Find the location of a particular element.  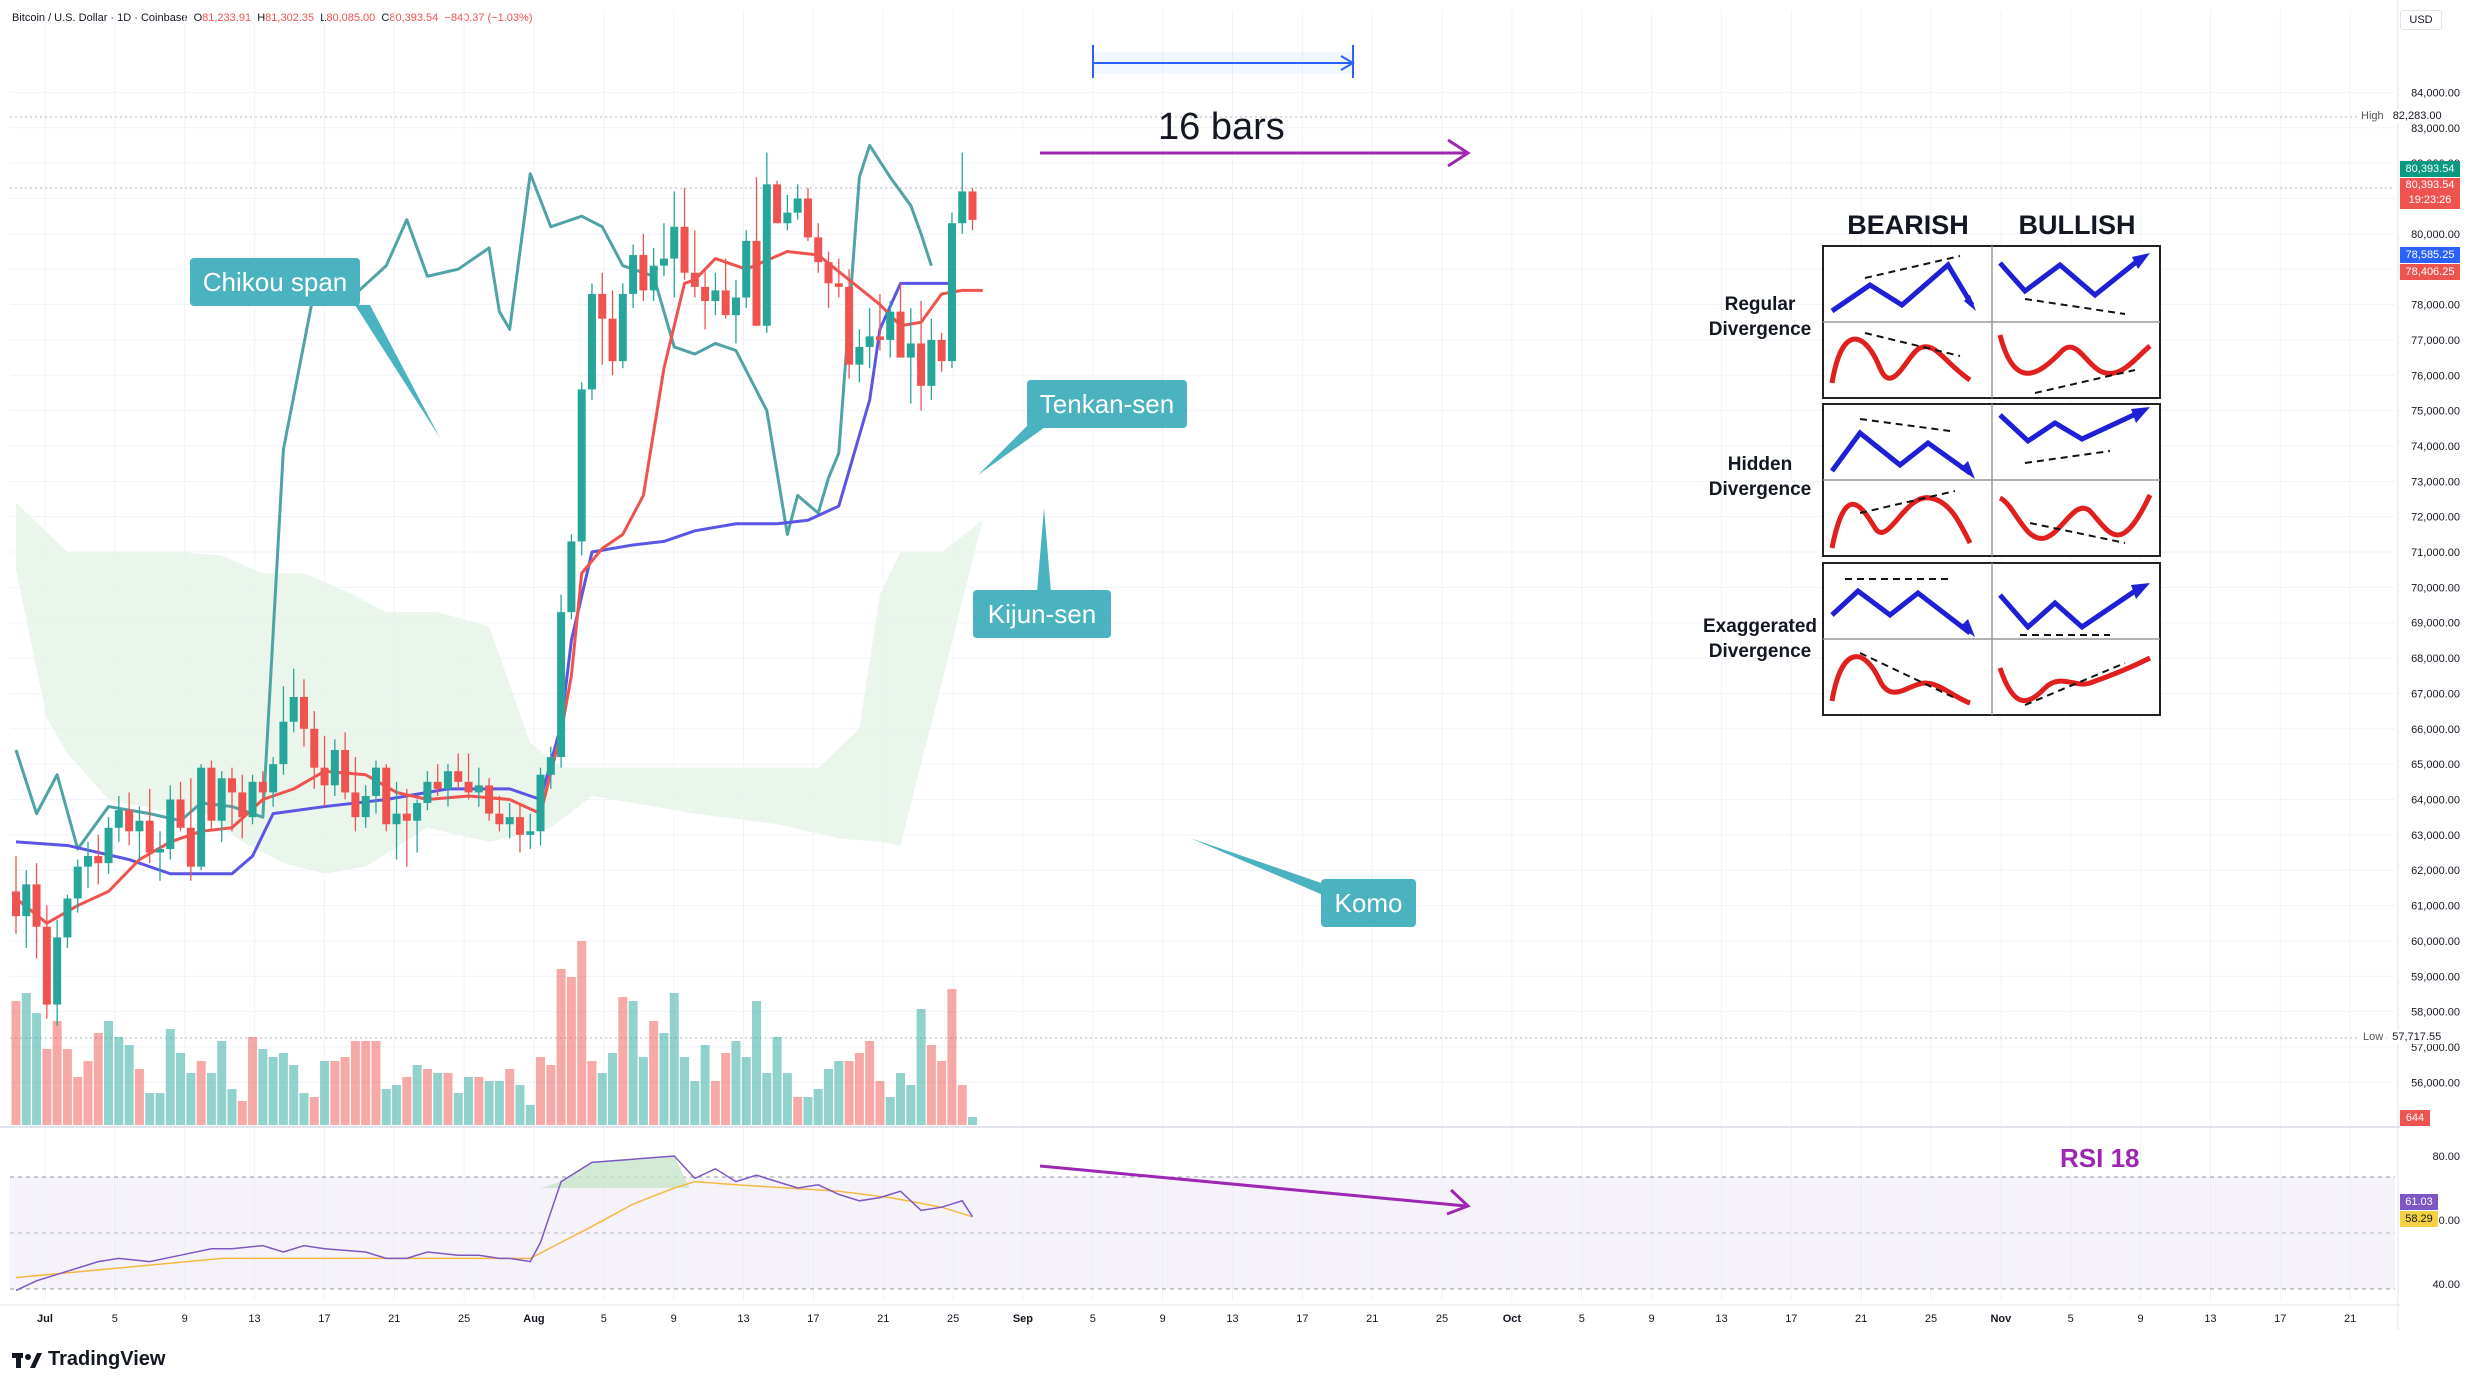

kumo-area is located at coordinates (499, 688).